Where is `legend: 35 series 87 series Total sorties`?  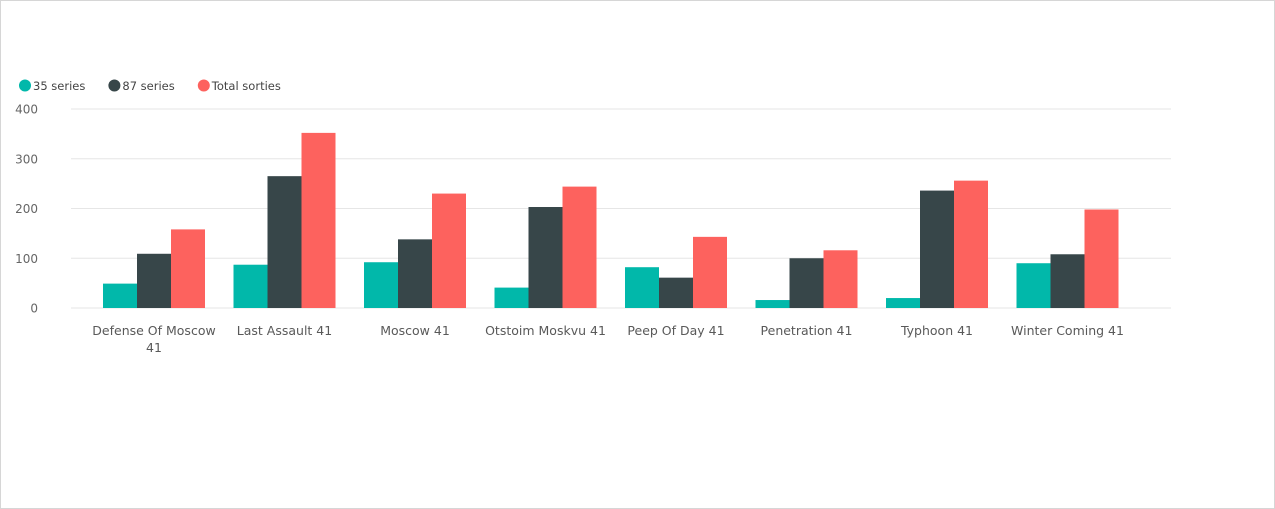 legend: 35 series 87 series Total sorties is located at coordinates (150, 86).